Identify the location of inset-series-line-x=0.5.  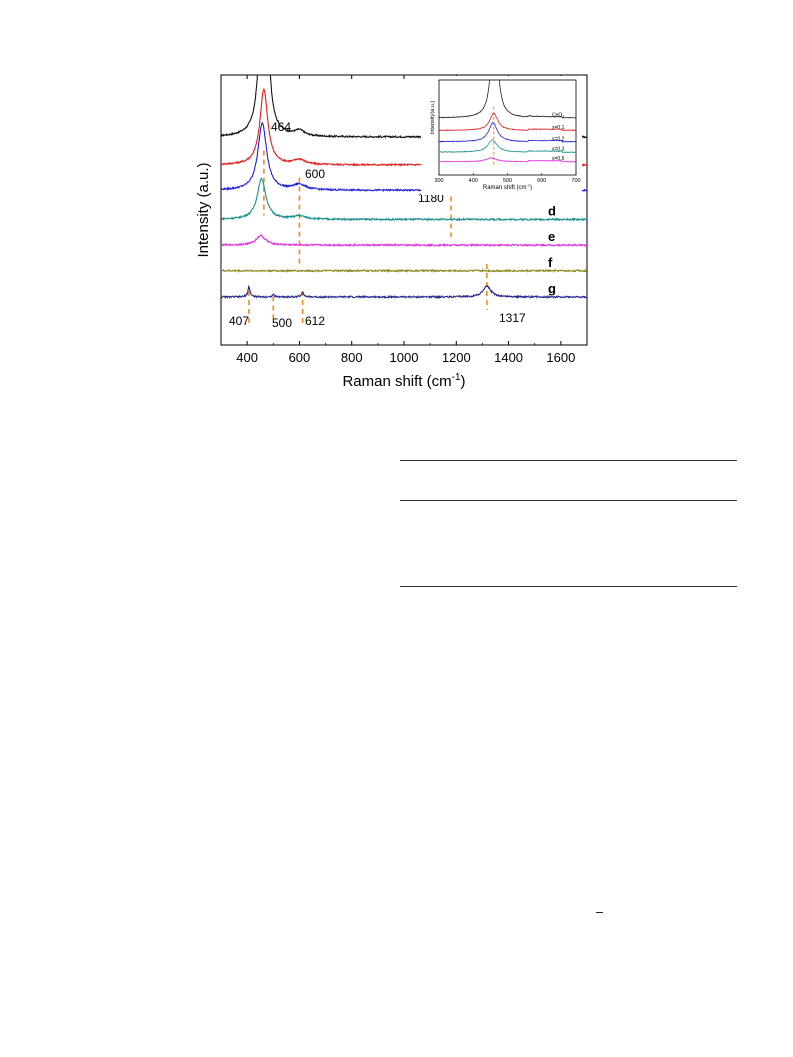
(507, 160).